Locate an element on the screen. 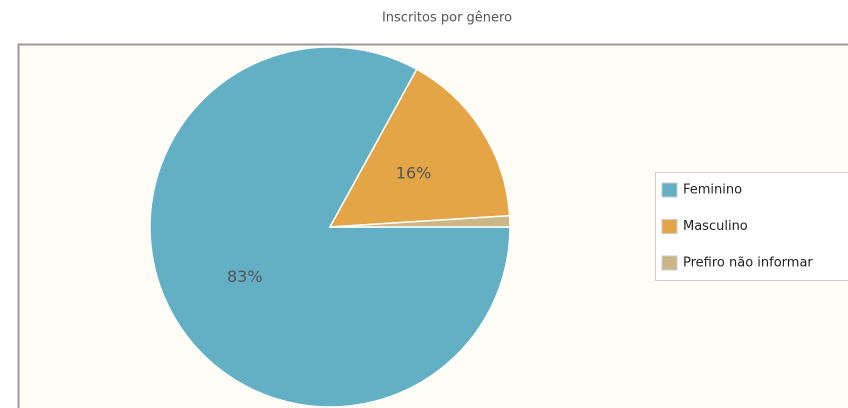 The width and height of the screenshot is (848, 408). legend-label: Feminino is located at coordinates (712, 190).